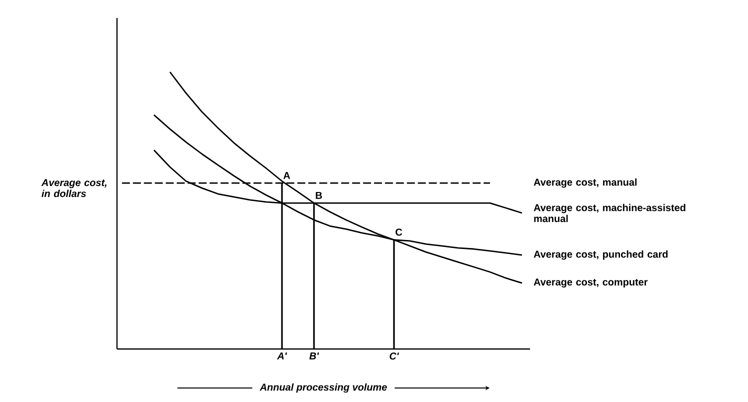  Describe the element at coordinates (74, 188) in the screenshot. I see `y-axis-title: Average cost, in dollars` at that location.